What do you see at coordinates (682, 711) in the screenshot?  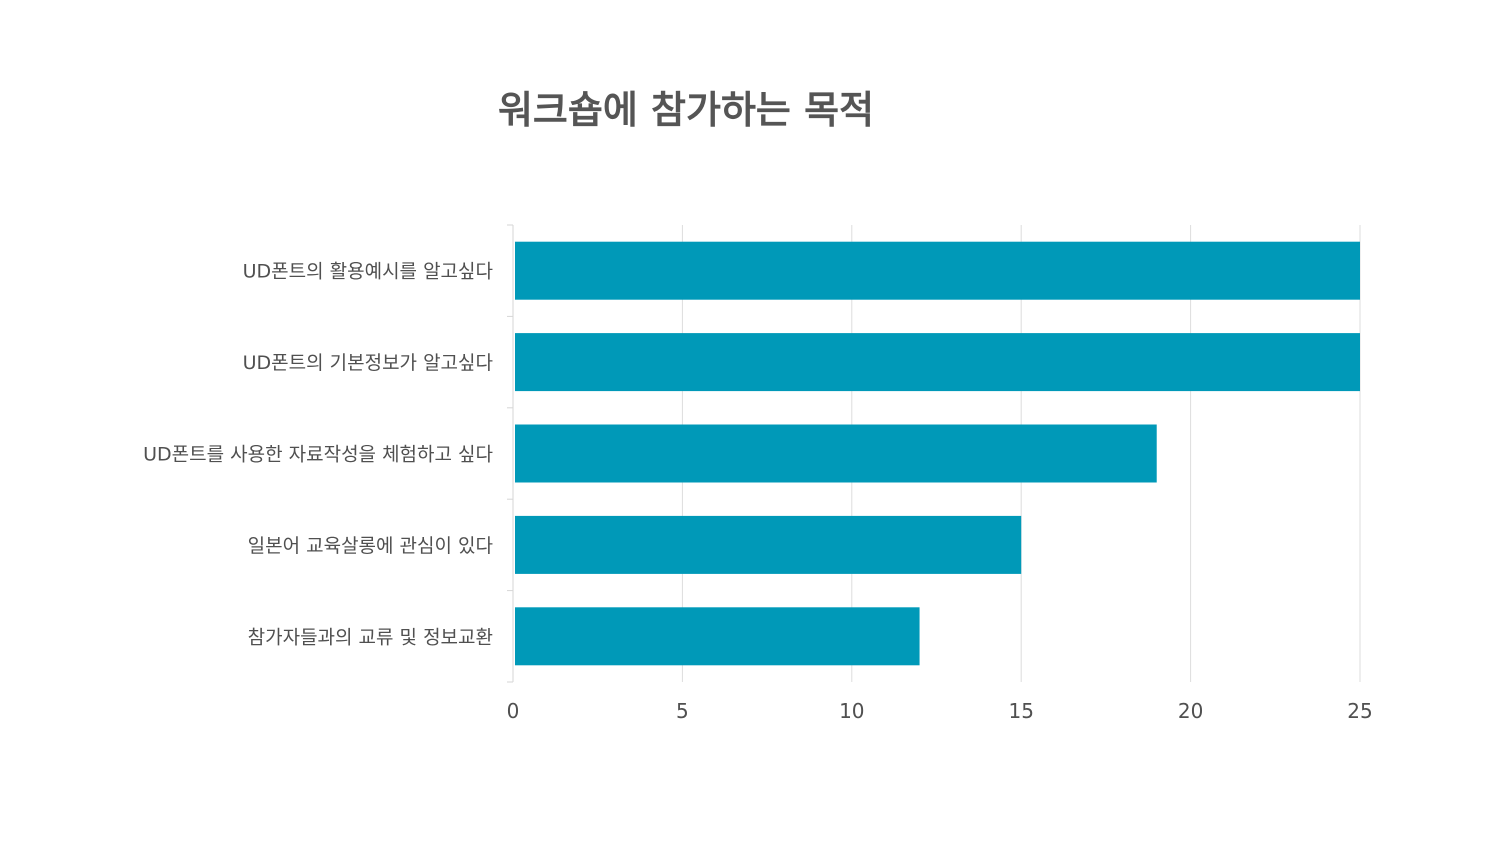 I see `x-tick-label: 5` at bounding box center [682, 711].